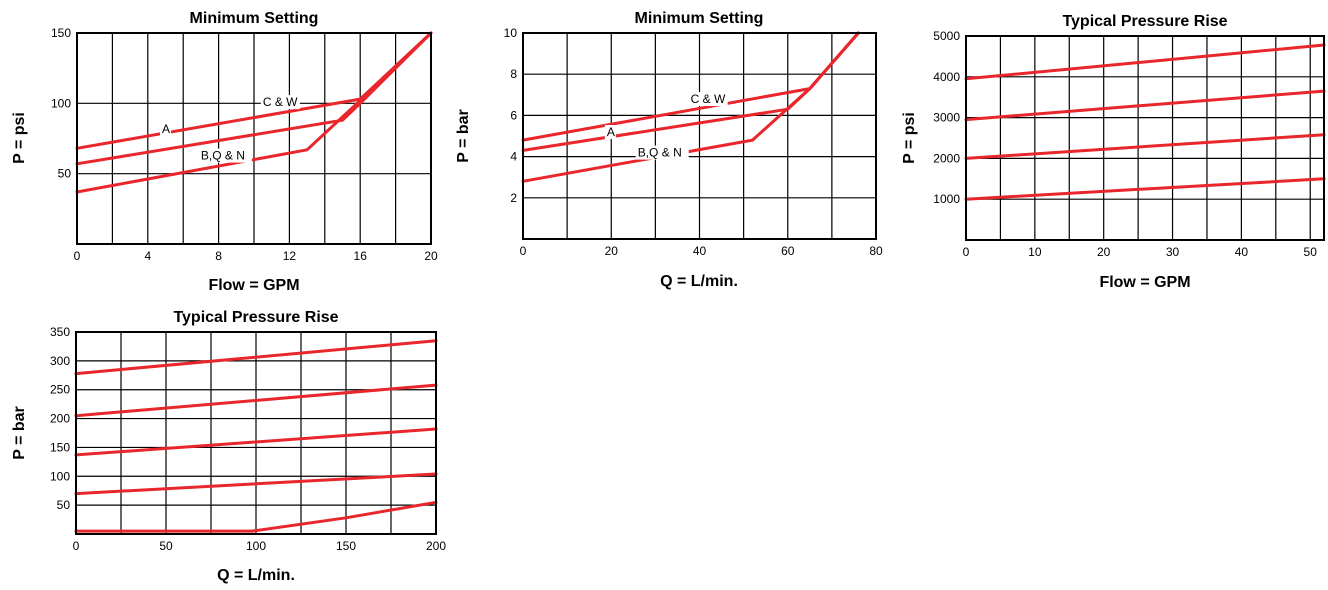  What do you see at coordinates (513, 198) in the screenshot?
I see `y-tick-label: 2` at bounding box center [513, 198].